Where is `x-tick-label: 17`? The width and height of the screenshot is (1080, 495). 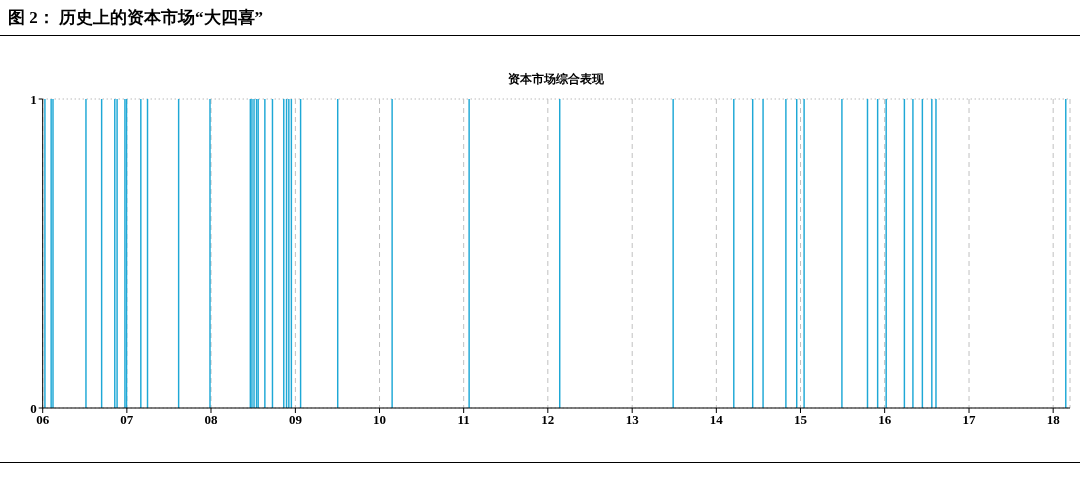 x-tick-label: 17 is located at coordinates (969, 420).